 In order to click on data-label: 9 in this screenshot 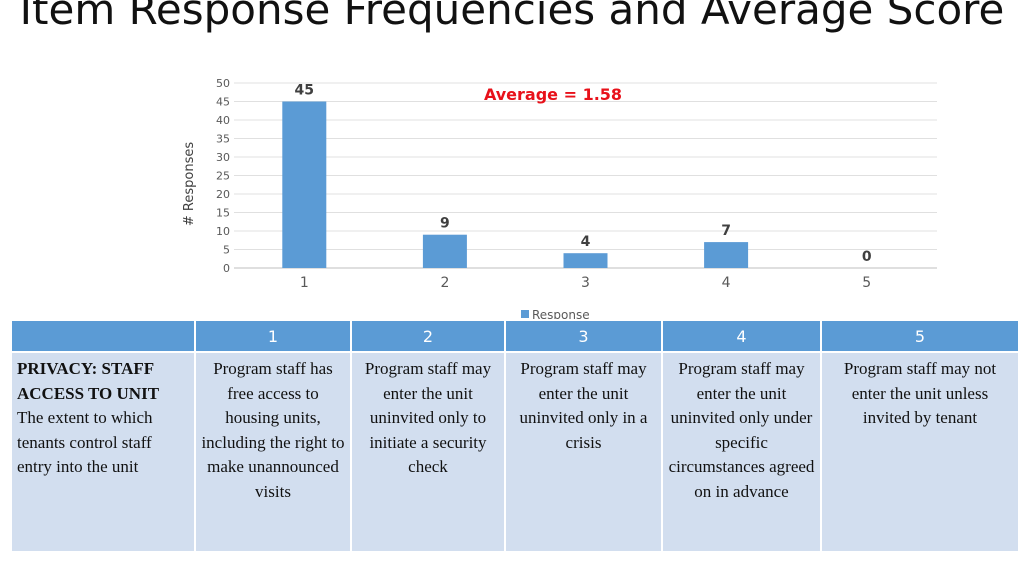, I will do `click(445, 224)`.